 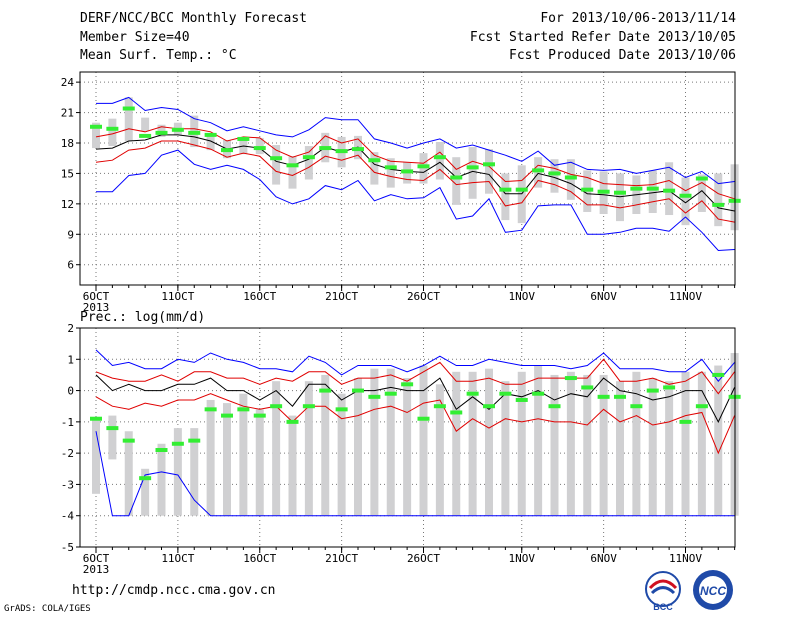 I want to click on y-tick-label: -1, so click(x=67, y=422).